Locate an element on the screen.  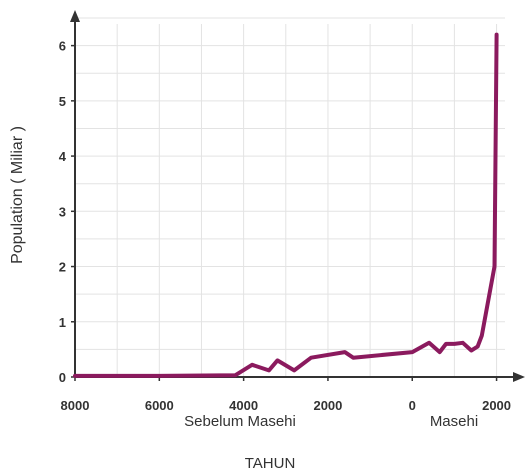
era-label-ad: Masehi is located at coordinates (454, 421).